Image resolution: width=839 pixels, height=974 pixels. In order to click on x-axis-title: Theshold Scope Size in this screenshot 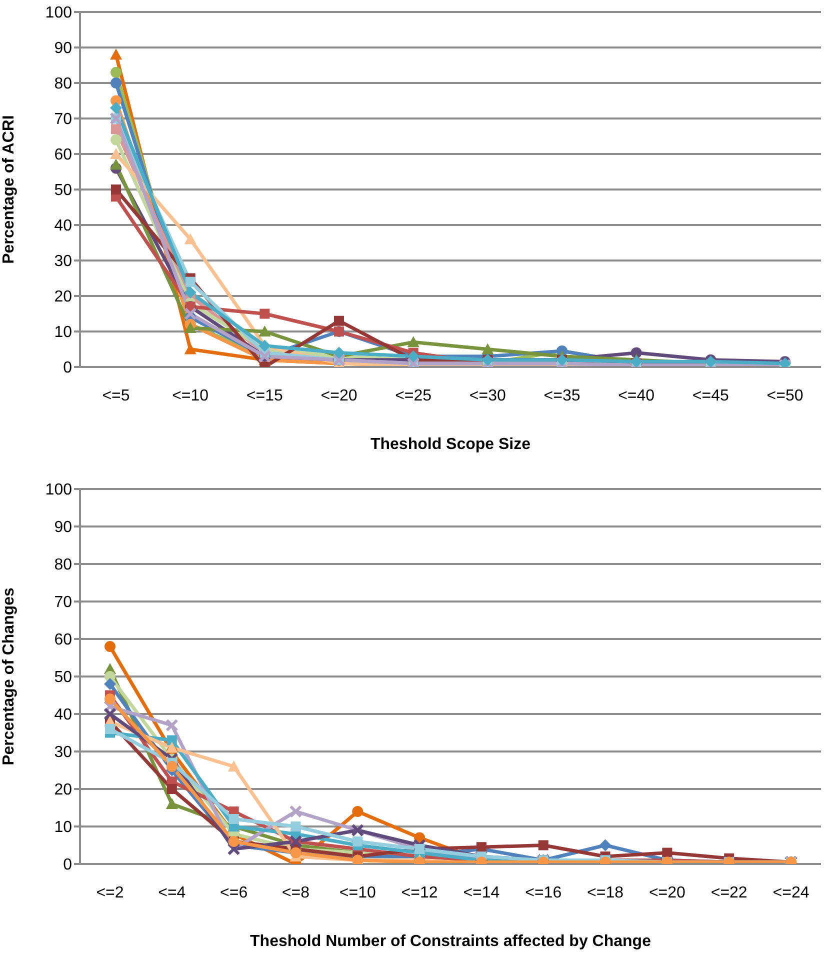, I will do `click(450, 444)`.